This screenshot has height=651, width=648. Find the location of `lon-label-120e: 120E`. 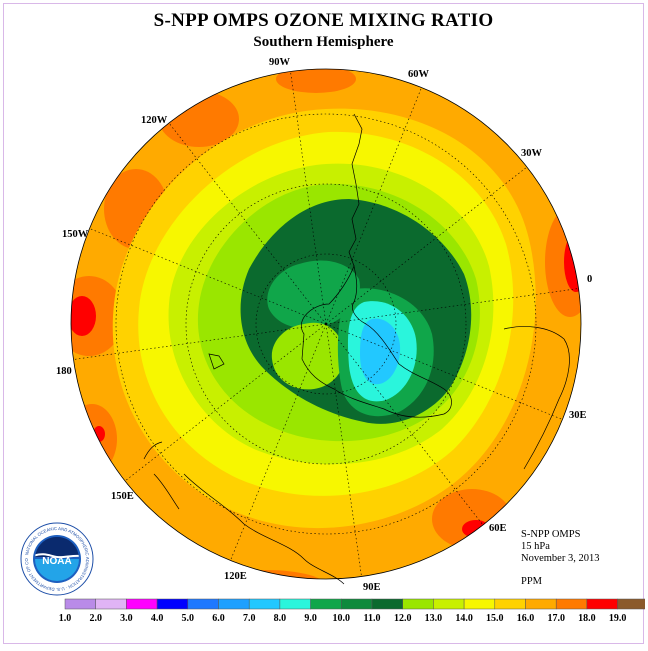

lon-label-120e: 120E is located at coordinates (235, 576).